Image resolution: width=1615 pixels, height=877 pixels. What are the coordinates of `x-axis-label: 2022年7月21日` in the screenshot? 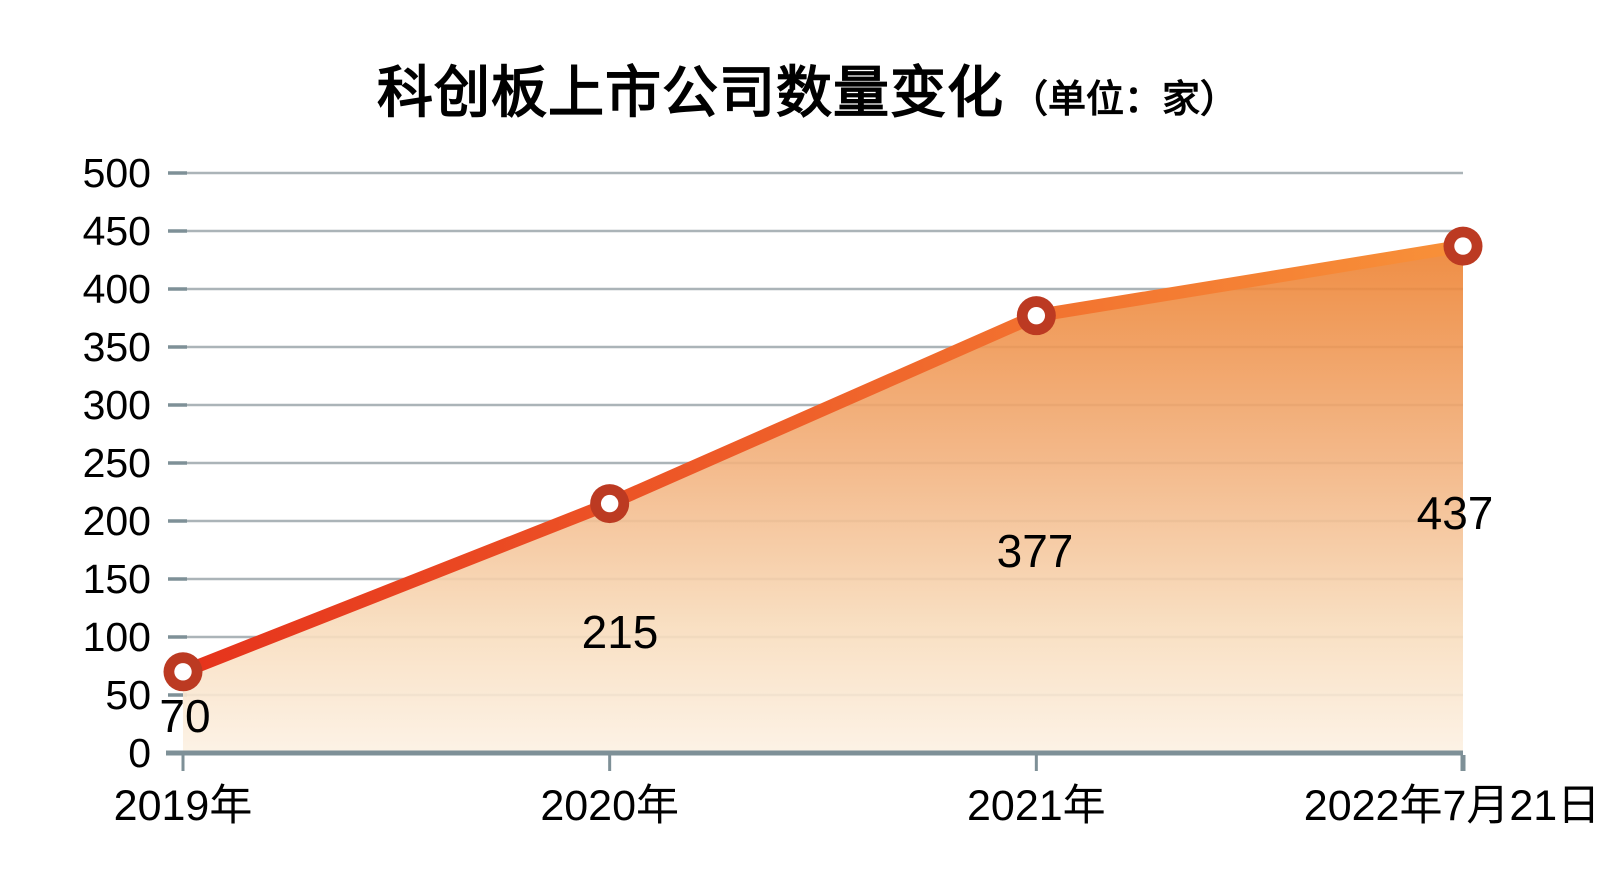 It's located at (1452, 806).